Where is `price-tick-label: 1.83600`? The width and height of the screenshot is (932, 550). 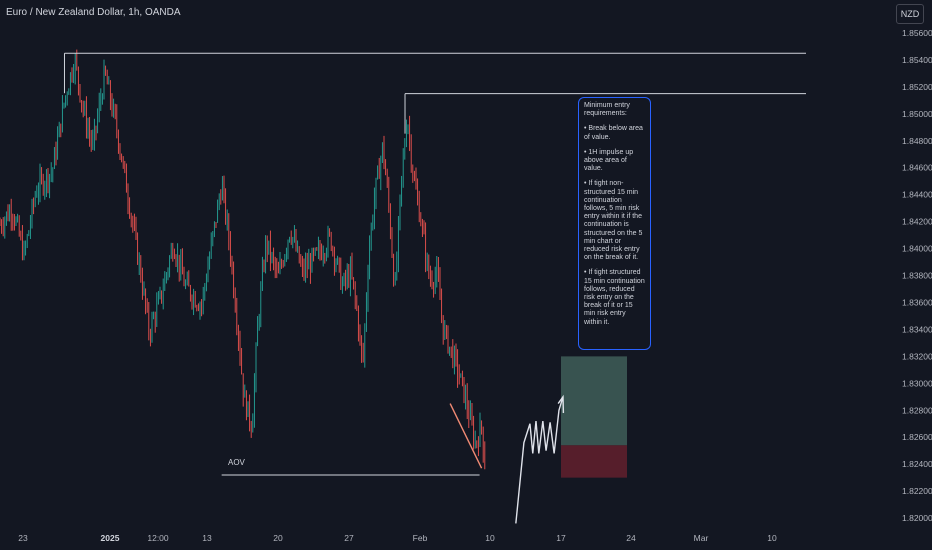
price-tick-label: 1.83600 is located at coordinates (917, 302).